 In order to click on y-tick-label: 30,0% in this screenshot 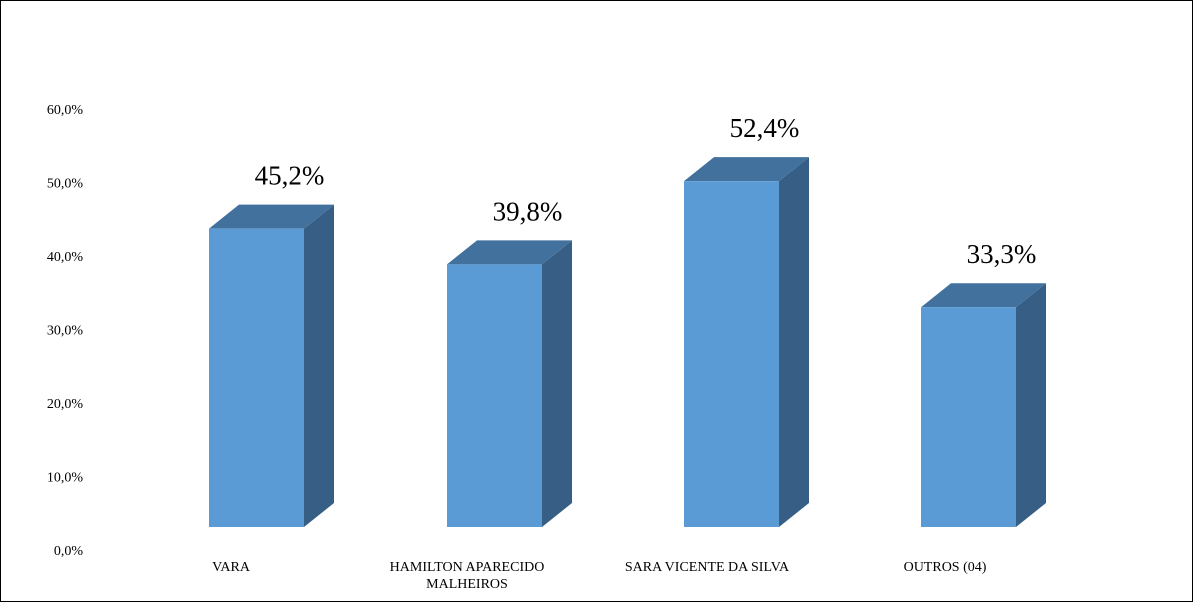, I will do `click(65, 331)`.